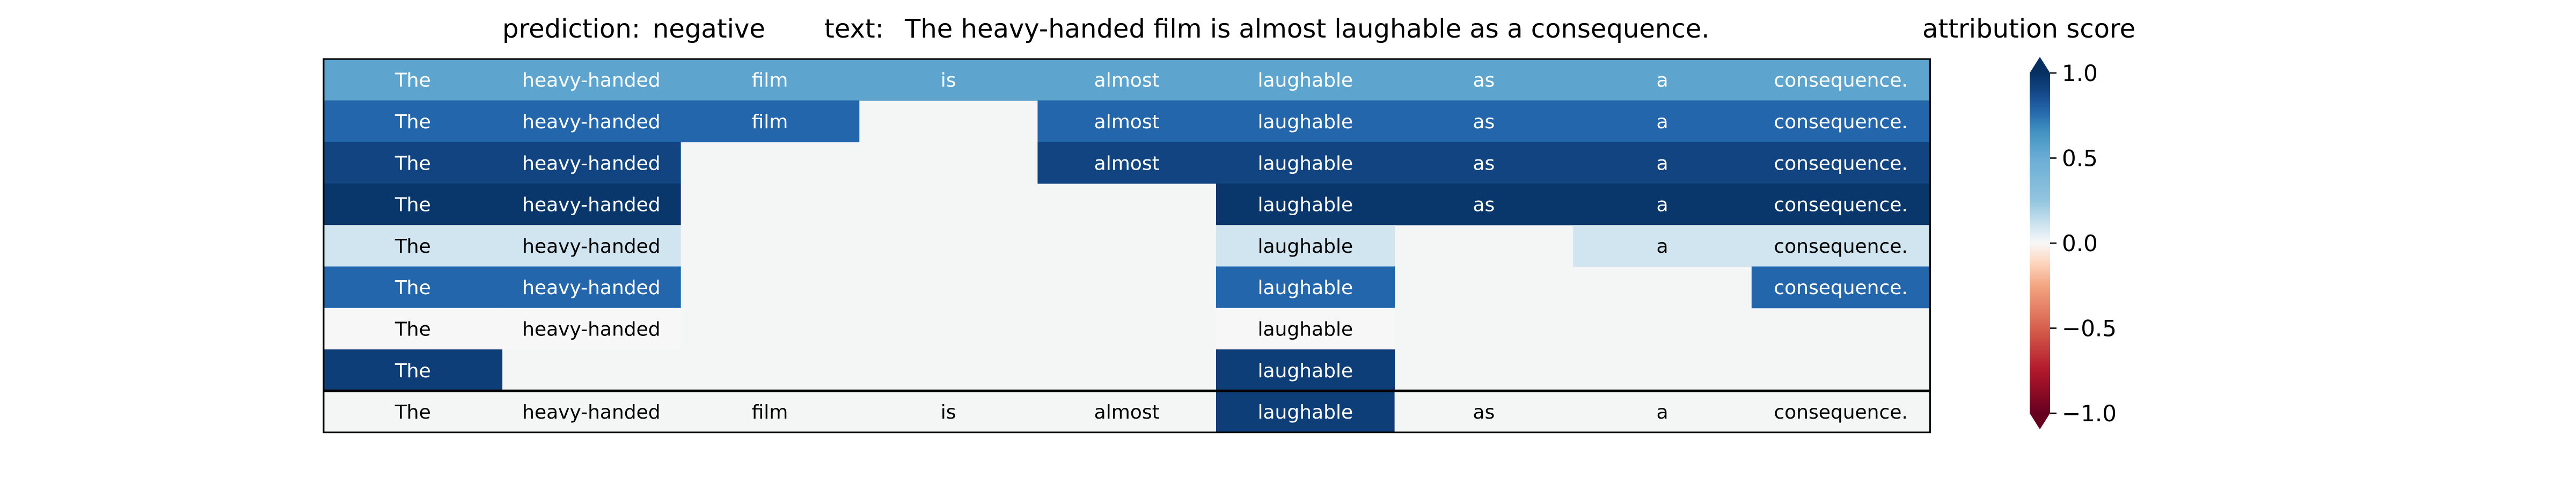  Describe the element at coordinates (2080, 243) in the screenshot. I see `colorbar-tick-label: 0.0` at that location.